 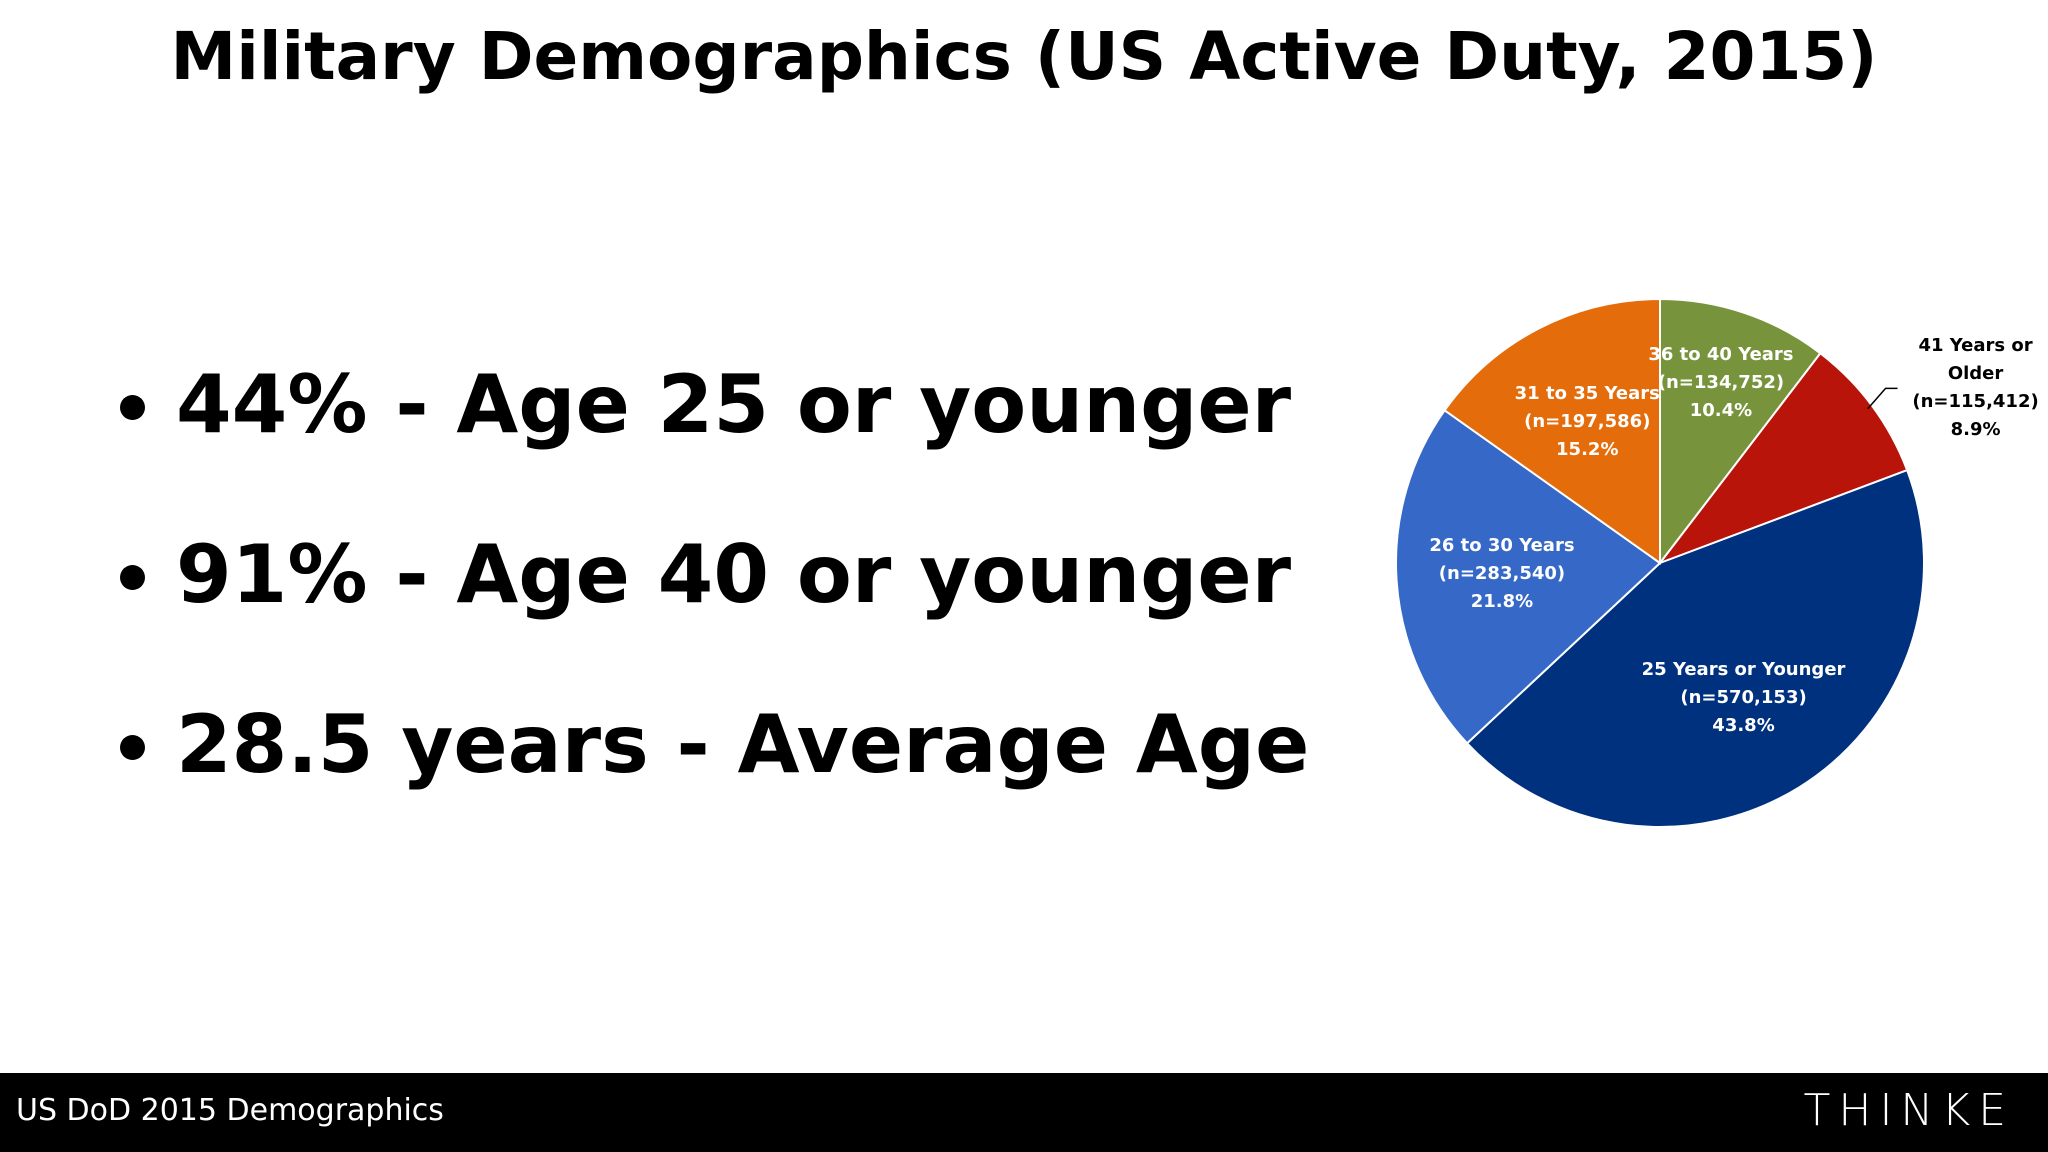 I want to click on slice-count: (n=115,412), so click(x=1975, y=402).